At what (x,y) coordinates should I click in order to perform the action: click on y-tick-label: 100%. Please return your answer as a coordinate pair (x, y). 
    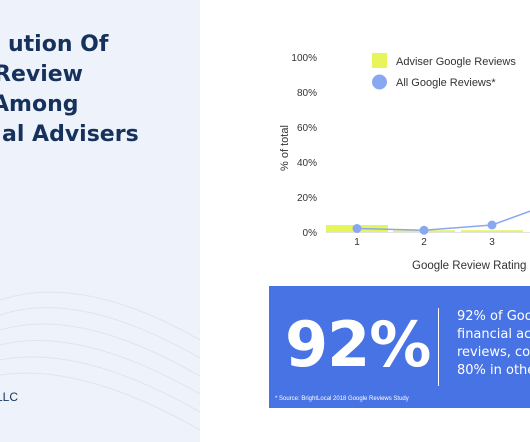
    Looking at the image, I should click on (304, 58).